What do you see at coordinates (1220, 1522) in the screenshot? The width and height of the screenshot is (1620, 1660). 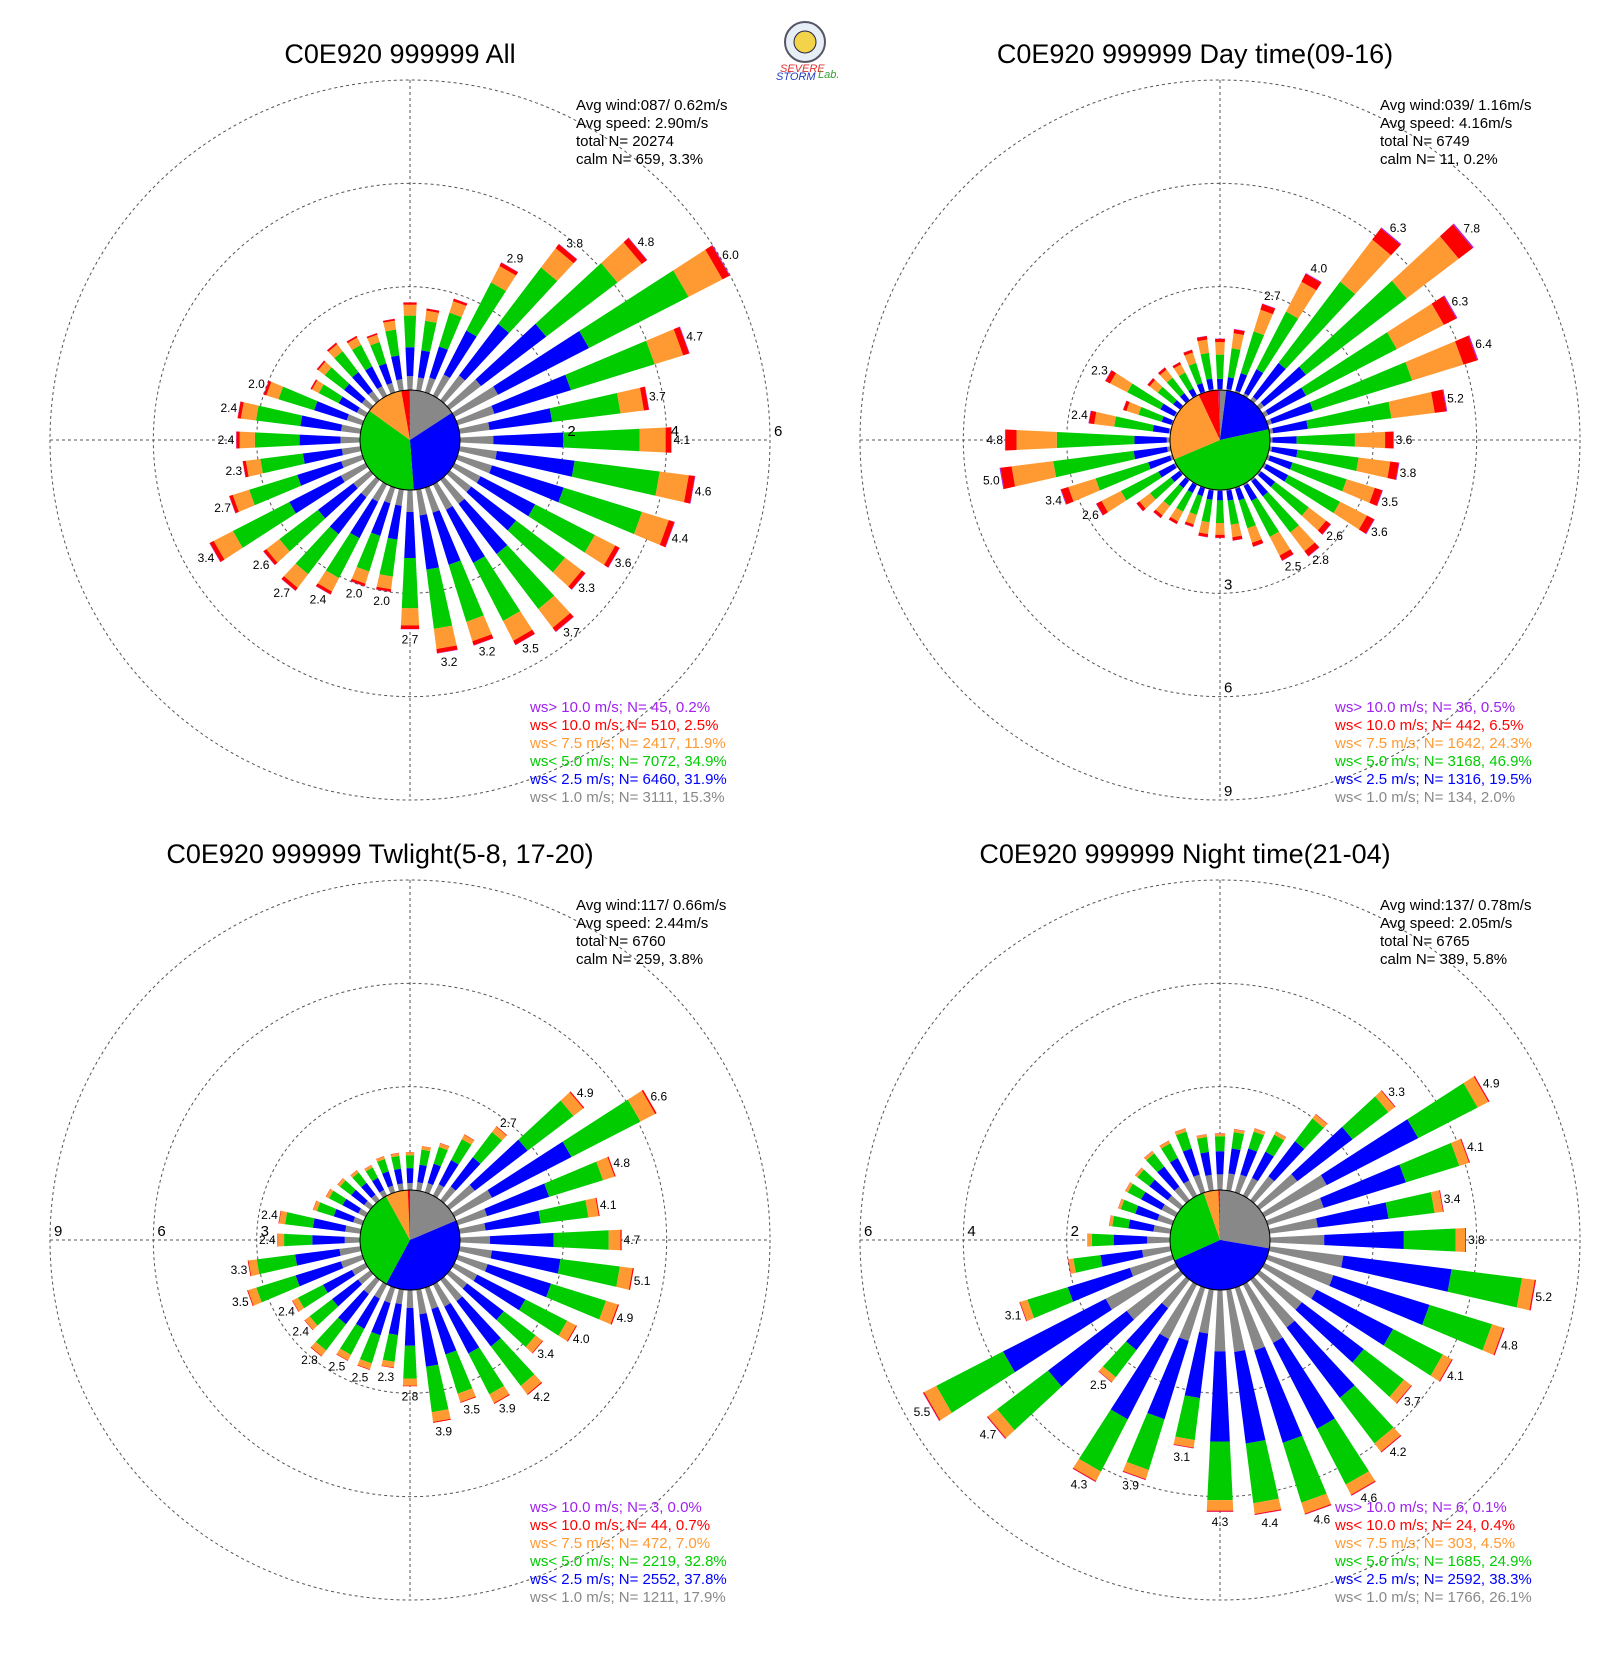 I see `bar-total-label: 4.3` at bounding box center [1220, 1522].